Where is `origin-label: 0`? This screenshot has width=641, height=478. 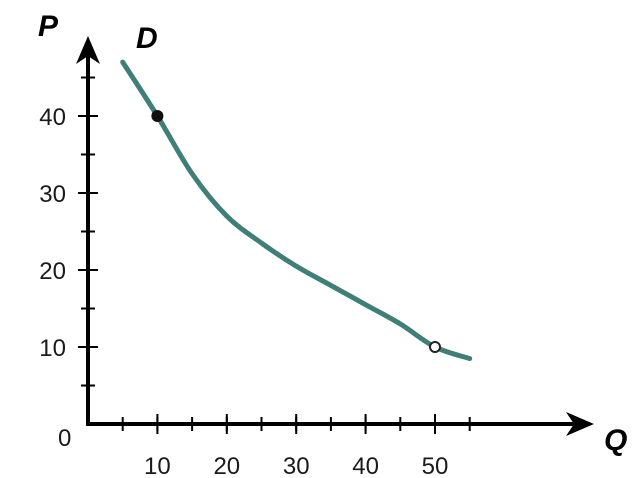 origin-label: 0 is located at coordinates (64, 438).